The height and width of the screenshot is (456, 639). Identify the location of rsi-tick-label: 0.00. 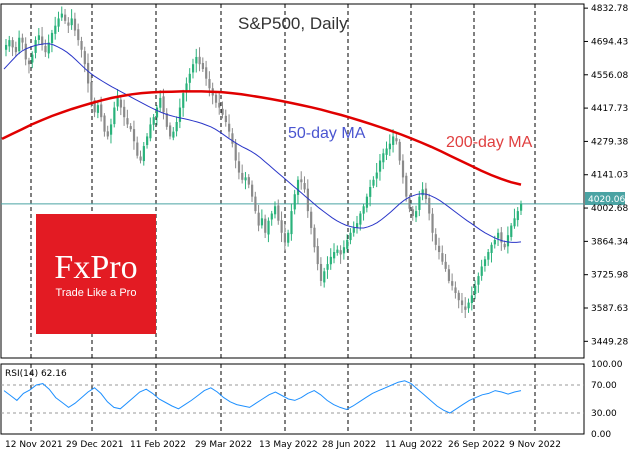
(601, 435).